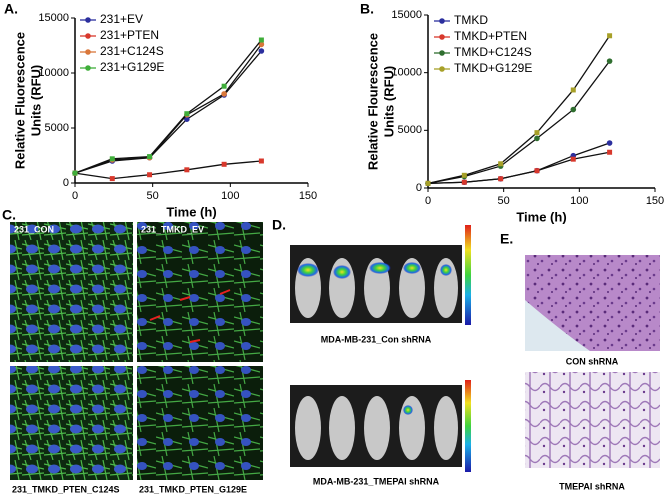 This screenshot has width=672, height=500. Describe the element at coordinates (19, 100) in the screenshot. I see `y-axis-label: Relative Fluorescence` at that location.